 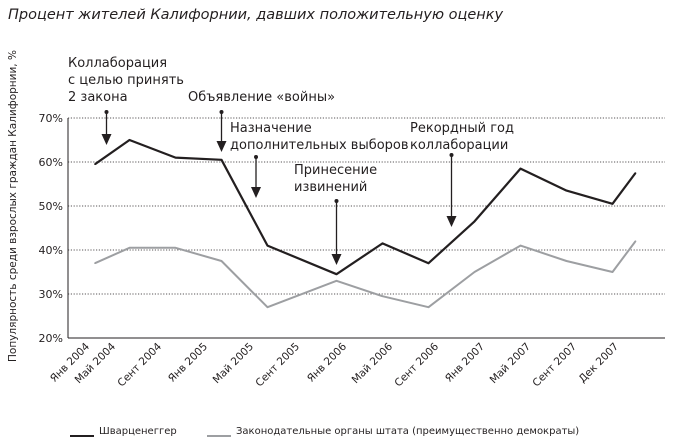 What do you see at coordinates (138, 431) in the screenshot?
I see `legend-label-schwarzenegger: Шварценеггер` at bounding box center [138, 431].